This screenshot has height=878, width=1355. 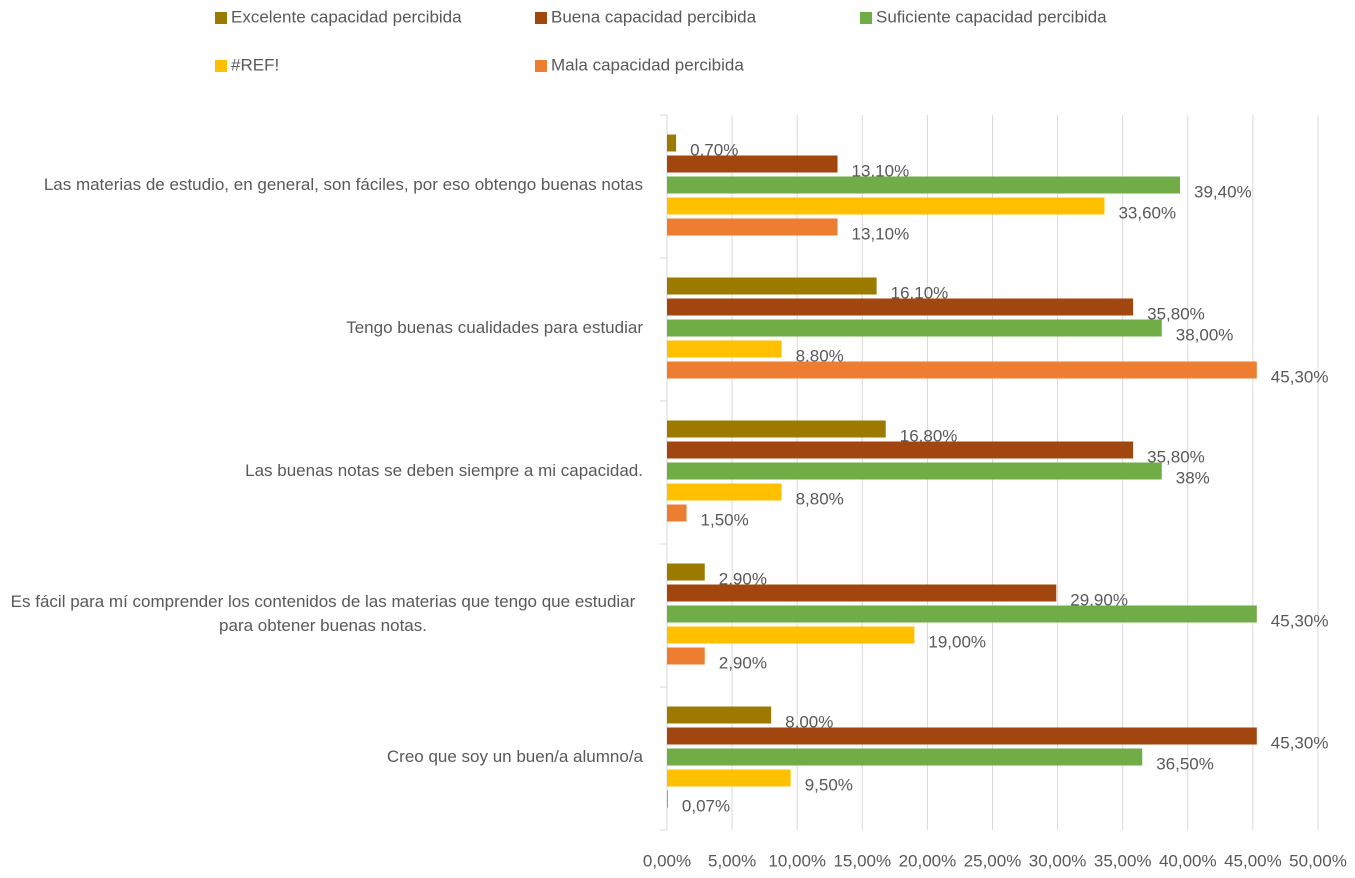 What do you see at coordinates (1185, 763) in the screenshot?
I see `value-label: 36,50%` at bounding box center [1185, 763].